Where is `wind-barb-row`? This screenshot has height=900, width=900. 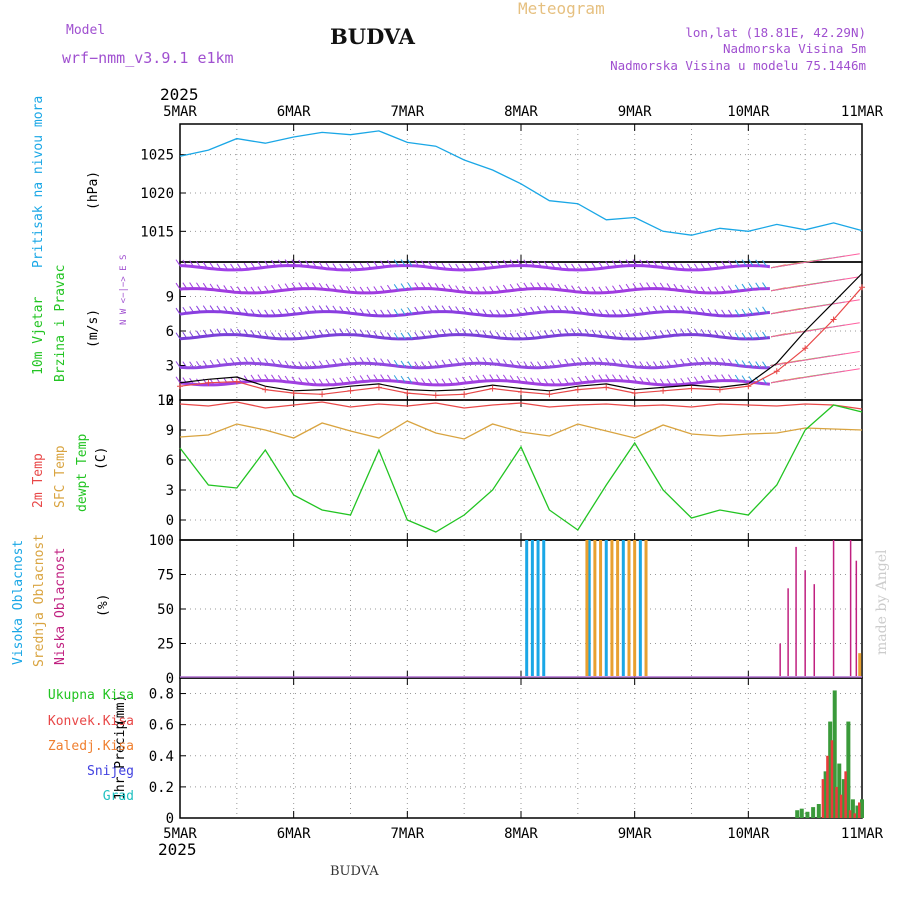 wind-barb-row is located at coordinates (475, 337).